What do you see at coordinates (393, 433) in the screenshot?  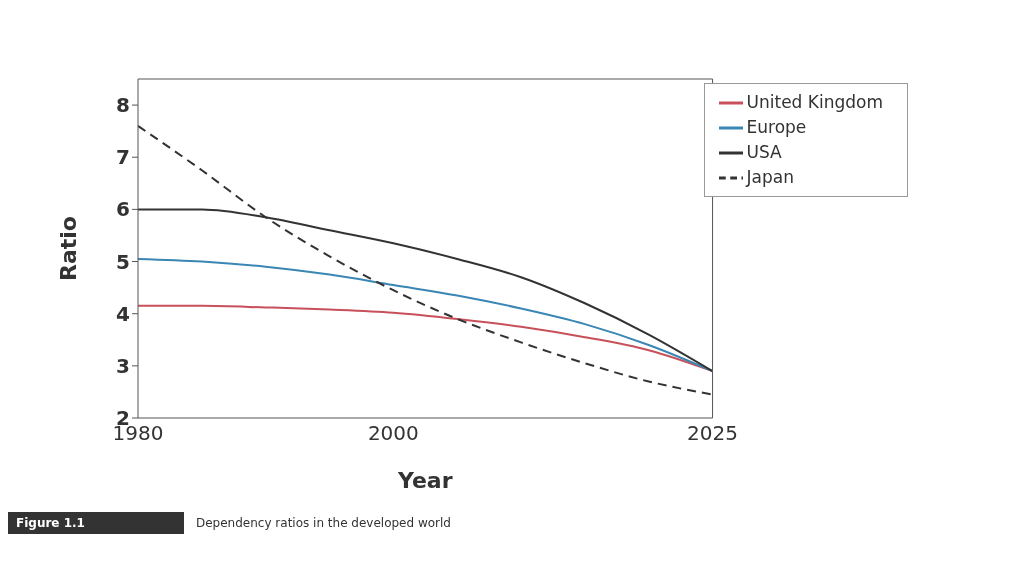 I see `x-tick-label: 2000` at bounding box center [393, 433].